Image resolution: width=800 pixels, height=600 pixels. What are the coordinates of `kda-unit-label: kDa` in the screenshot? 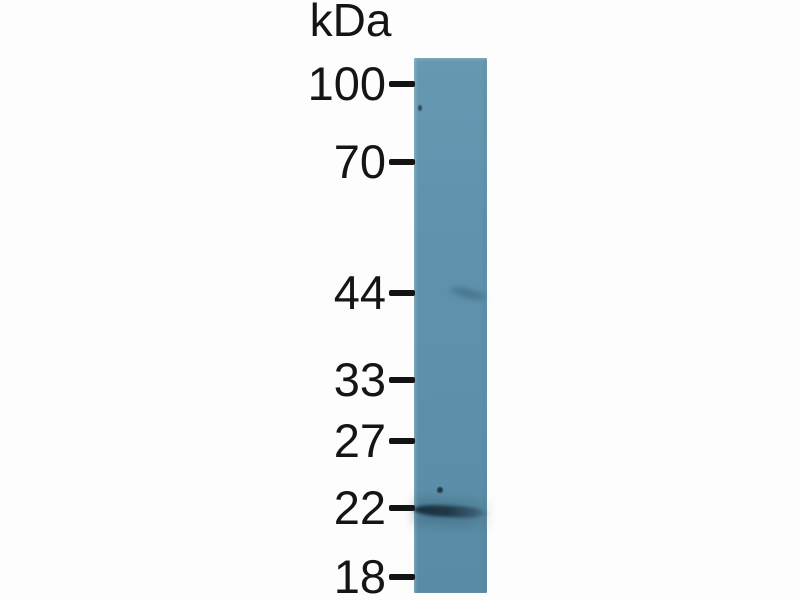 It's located at (350, 23).